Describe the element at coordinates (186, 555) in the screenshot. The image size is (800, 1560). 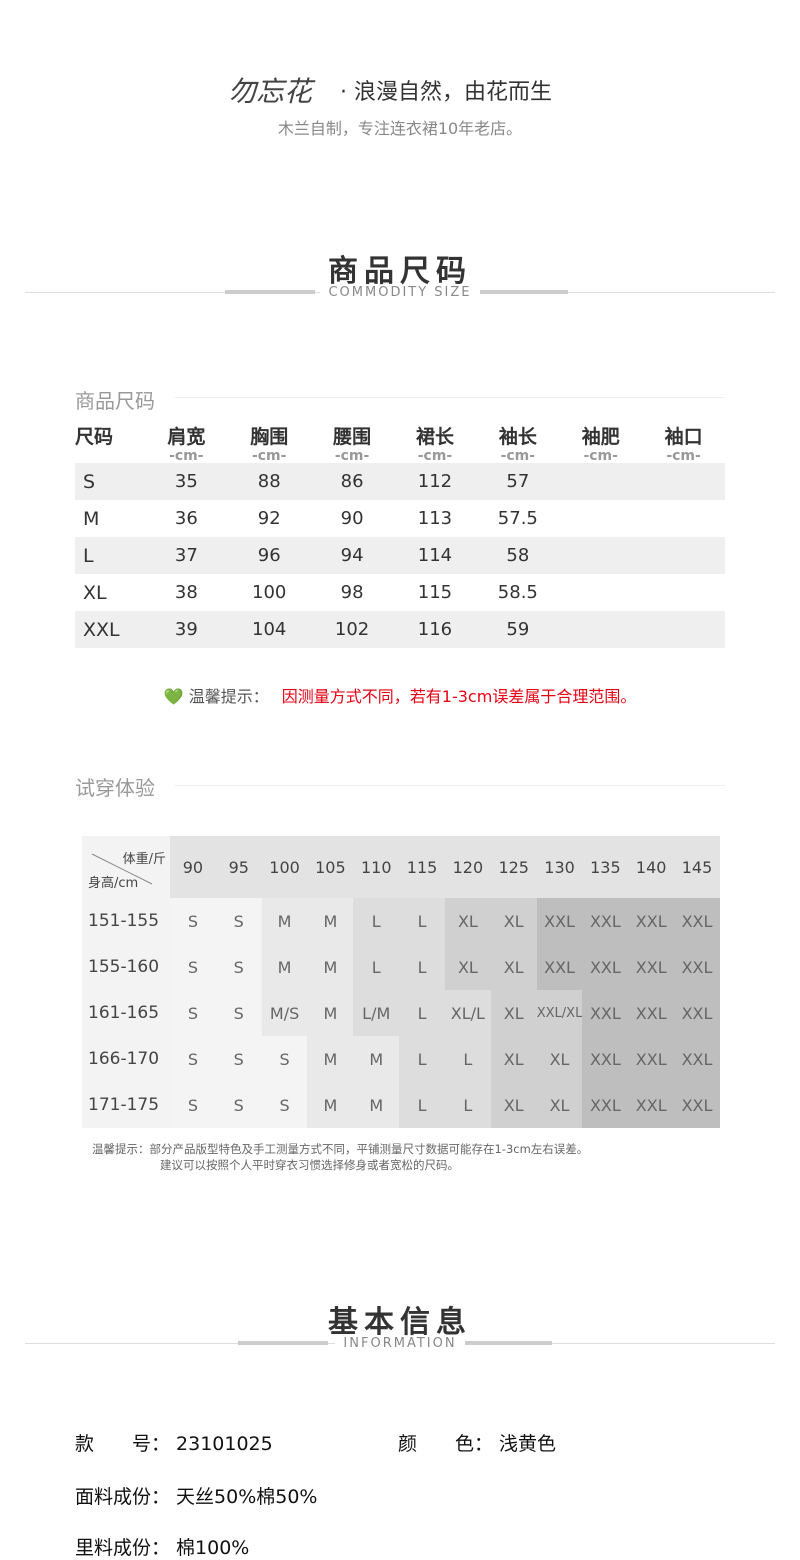
I see `table-cell: 37` at that location.